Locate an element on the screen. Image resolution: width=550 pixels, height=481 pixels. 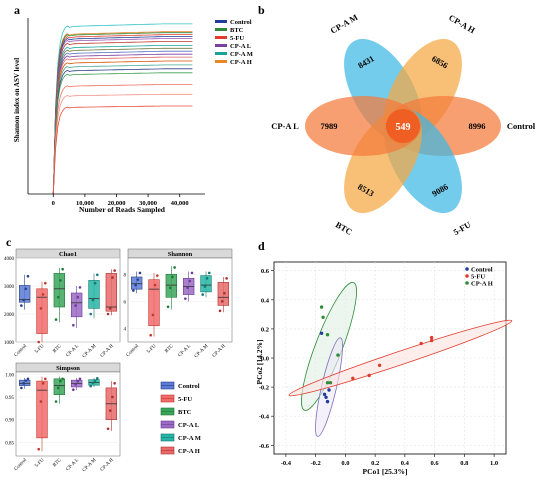
x-tick-label: -0.2 is located at coordinates (315, 463).